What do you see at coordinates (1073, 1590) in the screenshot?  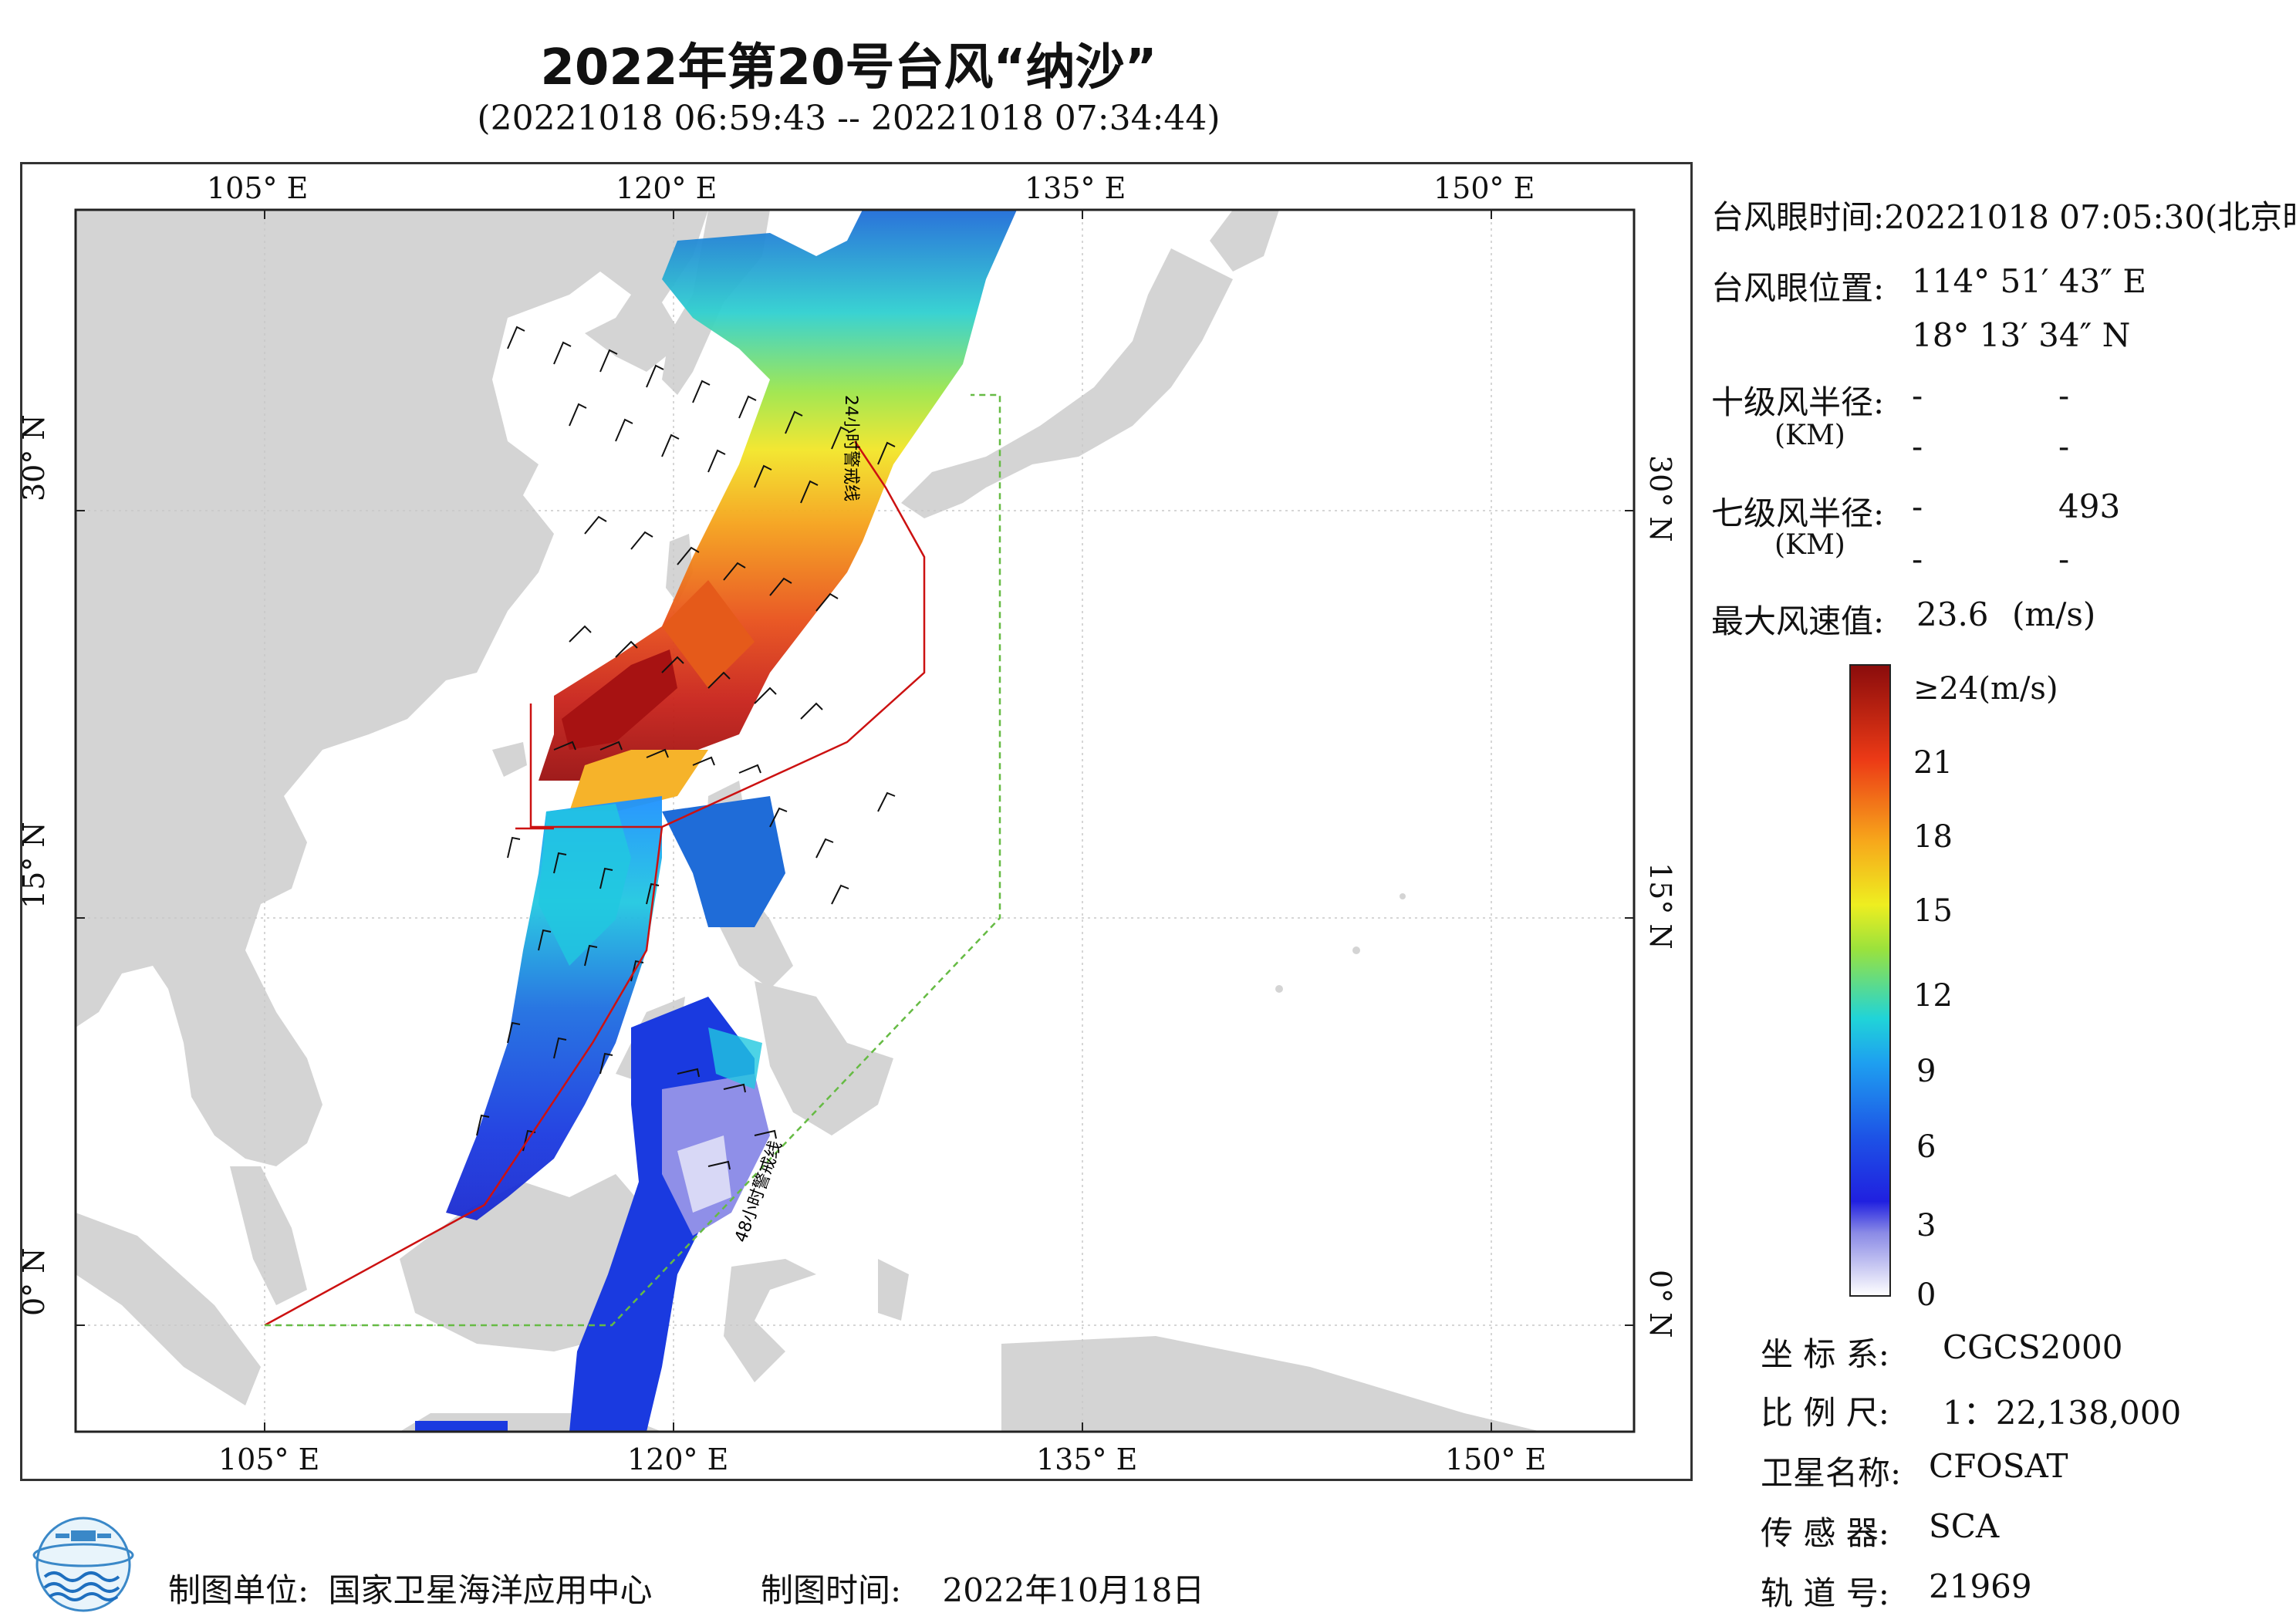 I see `footer-time-value: 2022年10月18日` at bounding box center [1073, 1590].